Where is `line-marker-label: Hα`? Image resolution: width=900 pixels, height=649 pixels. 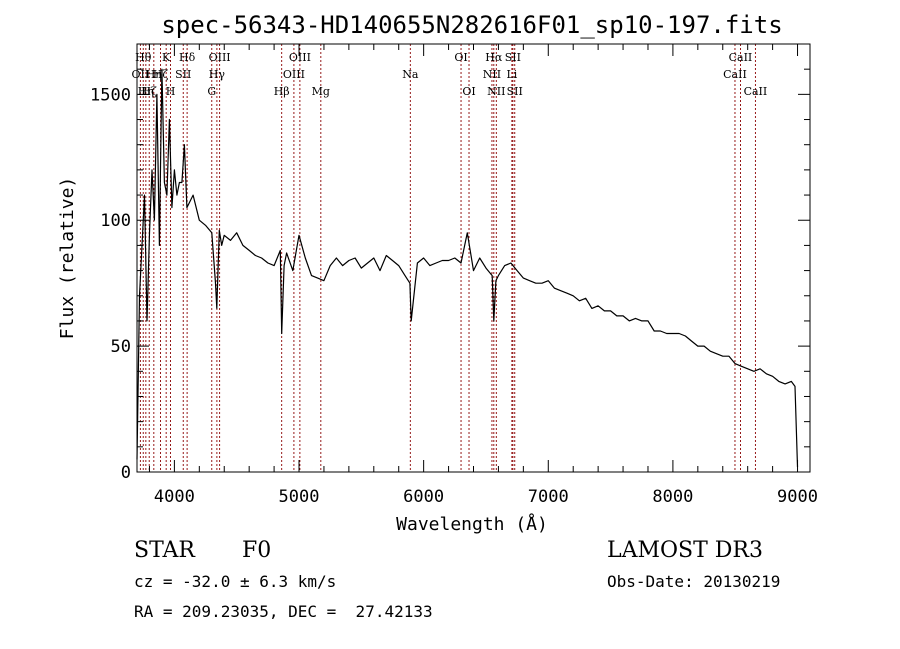
line-marker-label: Hα is located at coordinates (494, 57).